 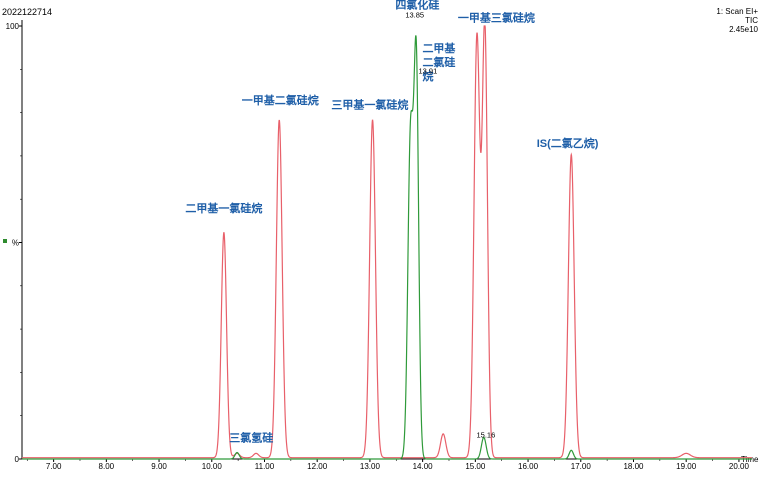 What do you see at coordinates (13, 26) in the screenshot?
I see `y-tick-label: 100` at bounding box center [13, 26].